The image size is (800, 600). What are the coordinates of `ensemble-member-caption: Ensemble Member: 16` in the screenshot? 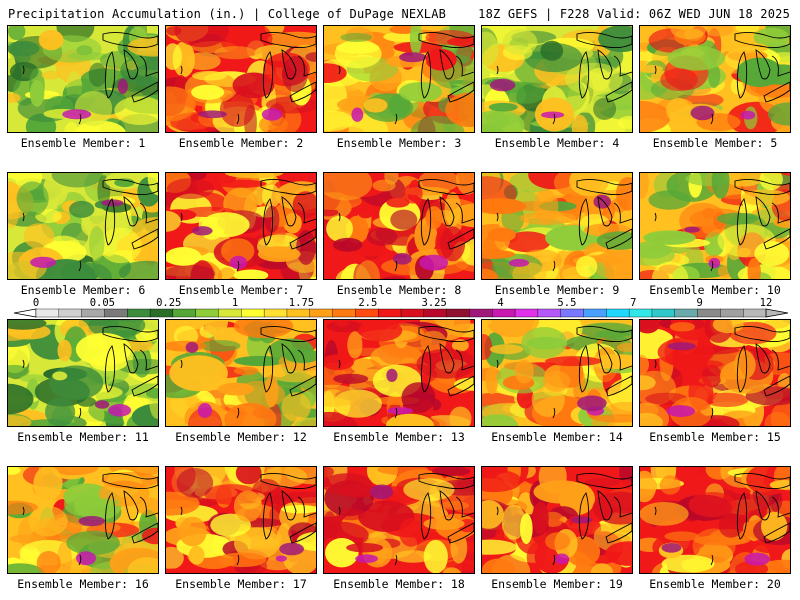 It's located at (83, 584).